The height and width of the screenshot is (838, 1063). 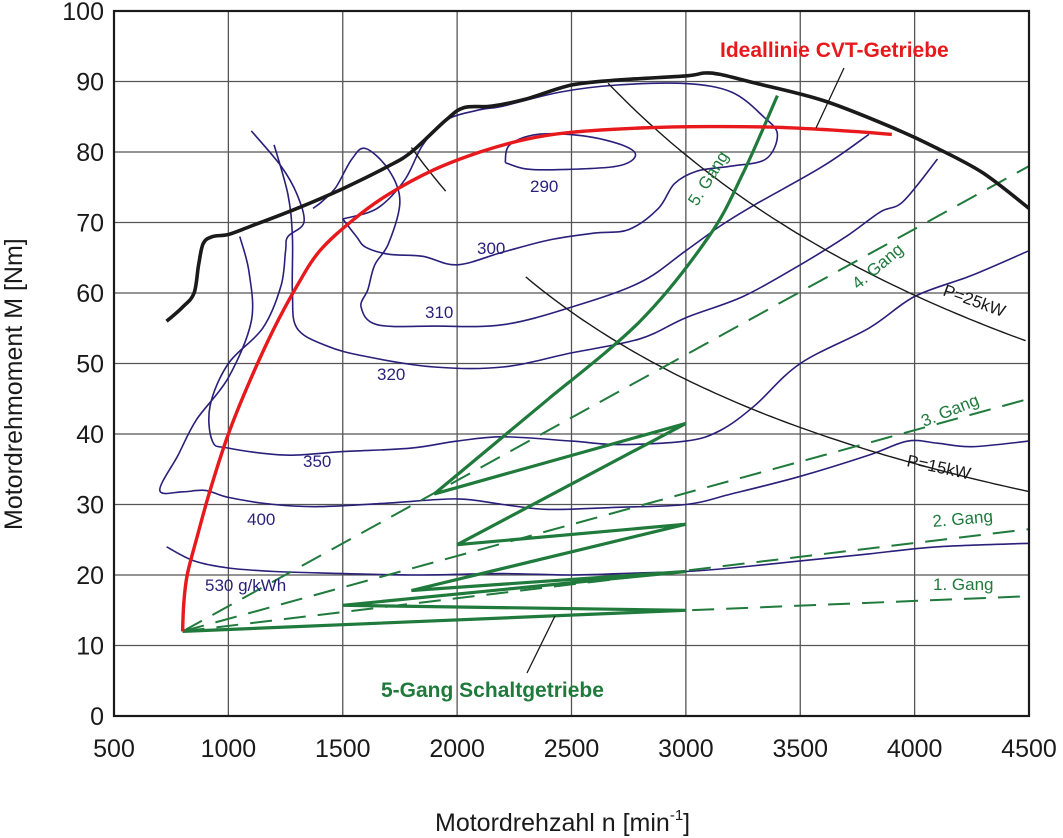 What do you see at coordinates (434, 515) in the screenshot?
I see `shift-path-zigzag` at bounding box center [434, 515].